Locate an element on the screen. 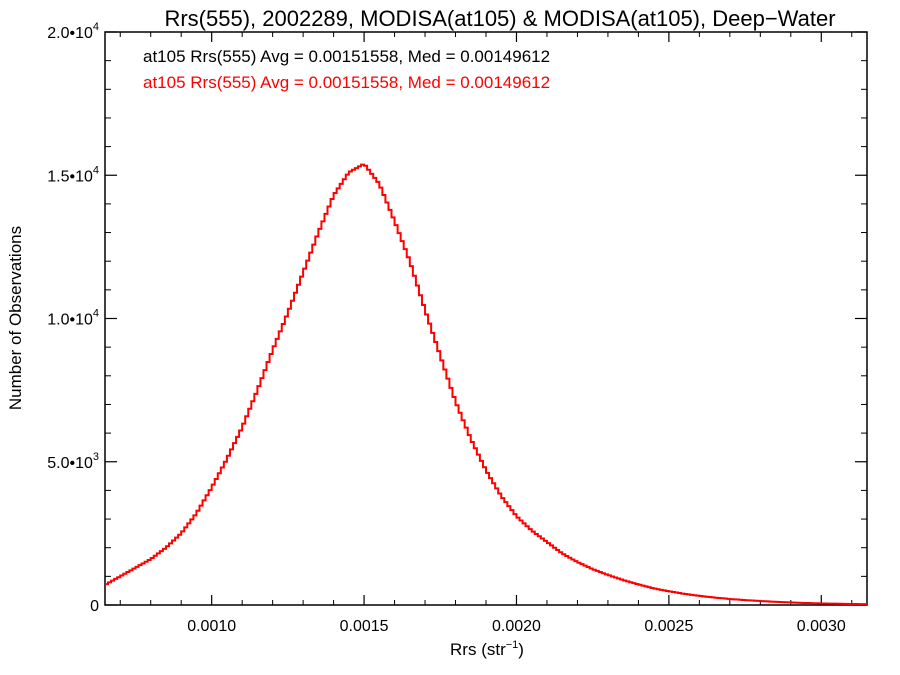  x-axis-label: Rrs (str−1) is located at coordinates (487, 649).